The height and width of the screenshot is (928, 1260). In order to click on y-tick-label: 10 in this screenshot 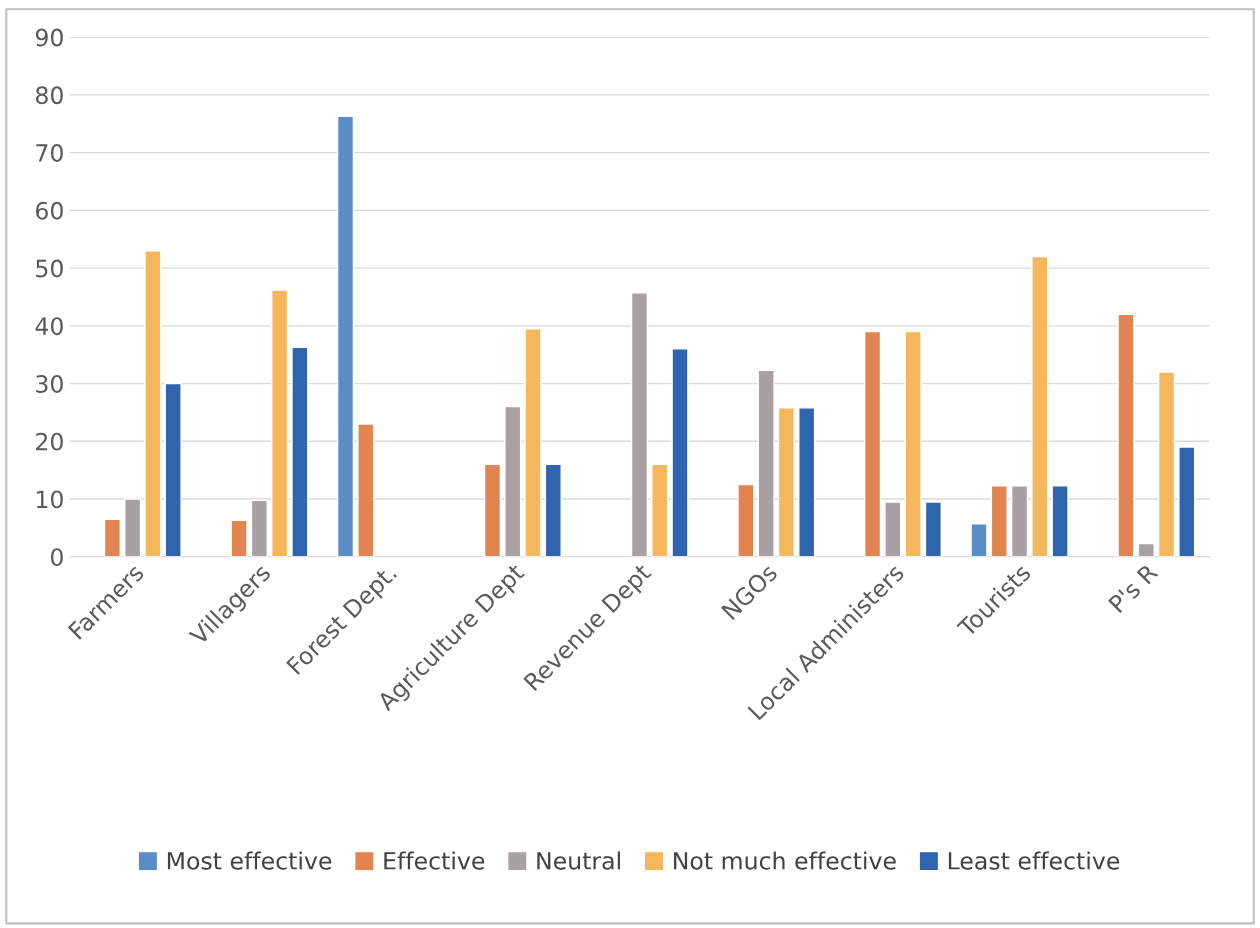, I will do `click(49, 499)`.